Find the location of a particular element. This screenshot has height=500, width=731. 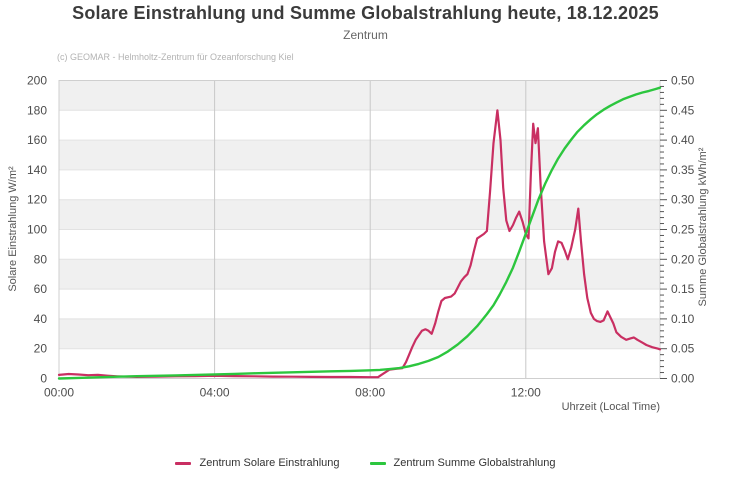

left-axis-tick-label: 60 is located at coordinates (41, 289).